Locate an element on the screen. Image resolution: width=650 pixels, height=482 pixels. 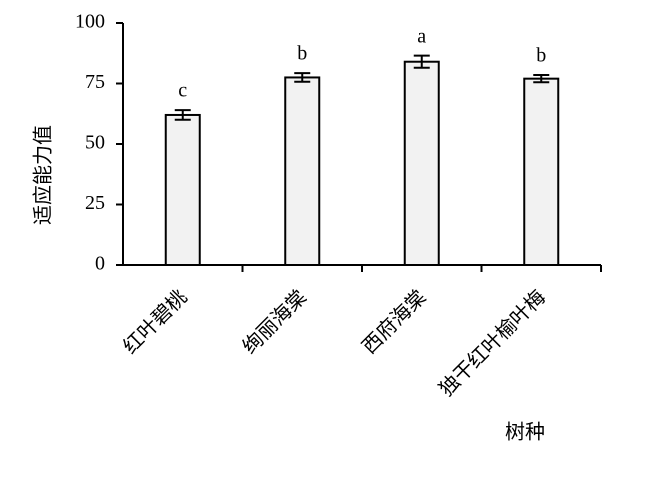
x-axis-label: 树种 is located at coordinates (525, 432).